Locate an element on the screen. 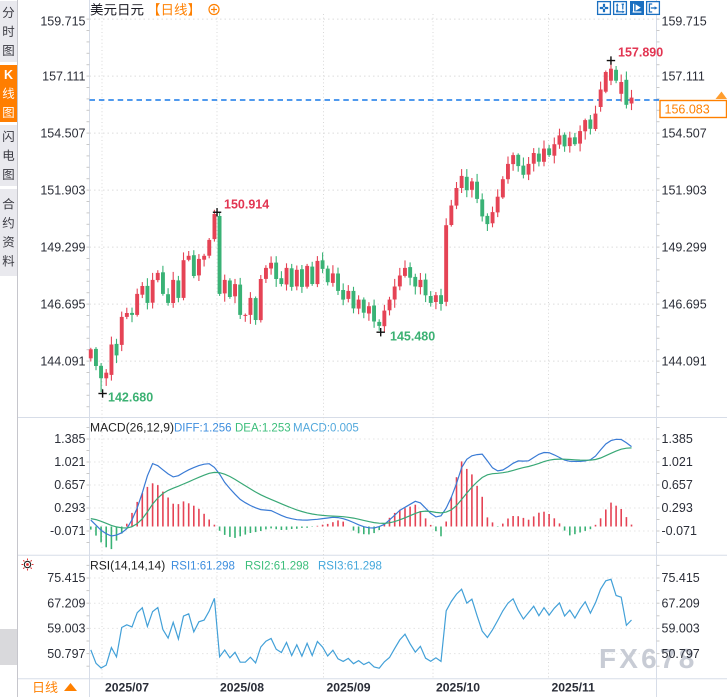  svg-text: RSI1:61.298 is located at coordinates (203, 567).